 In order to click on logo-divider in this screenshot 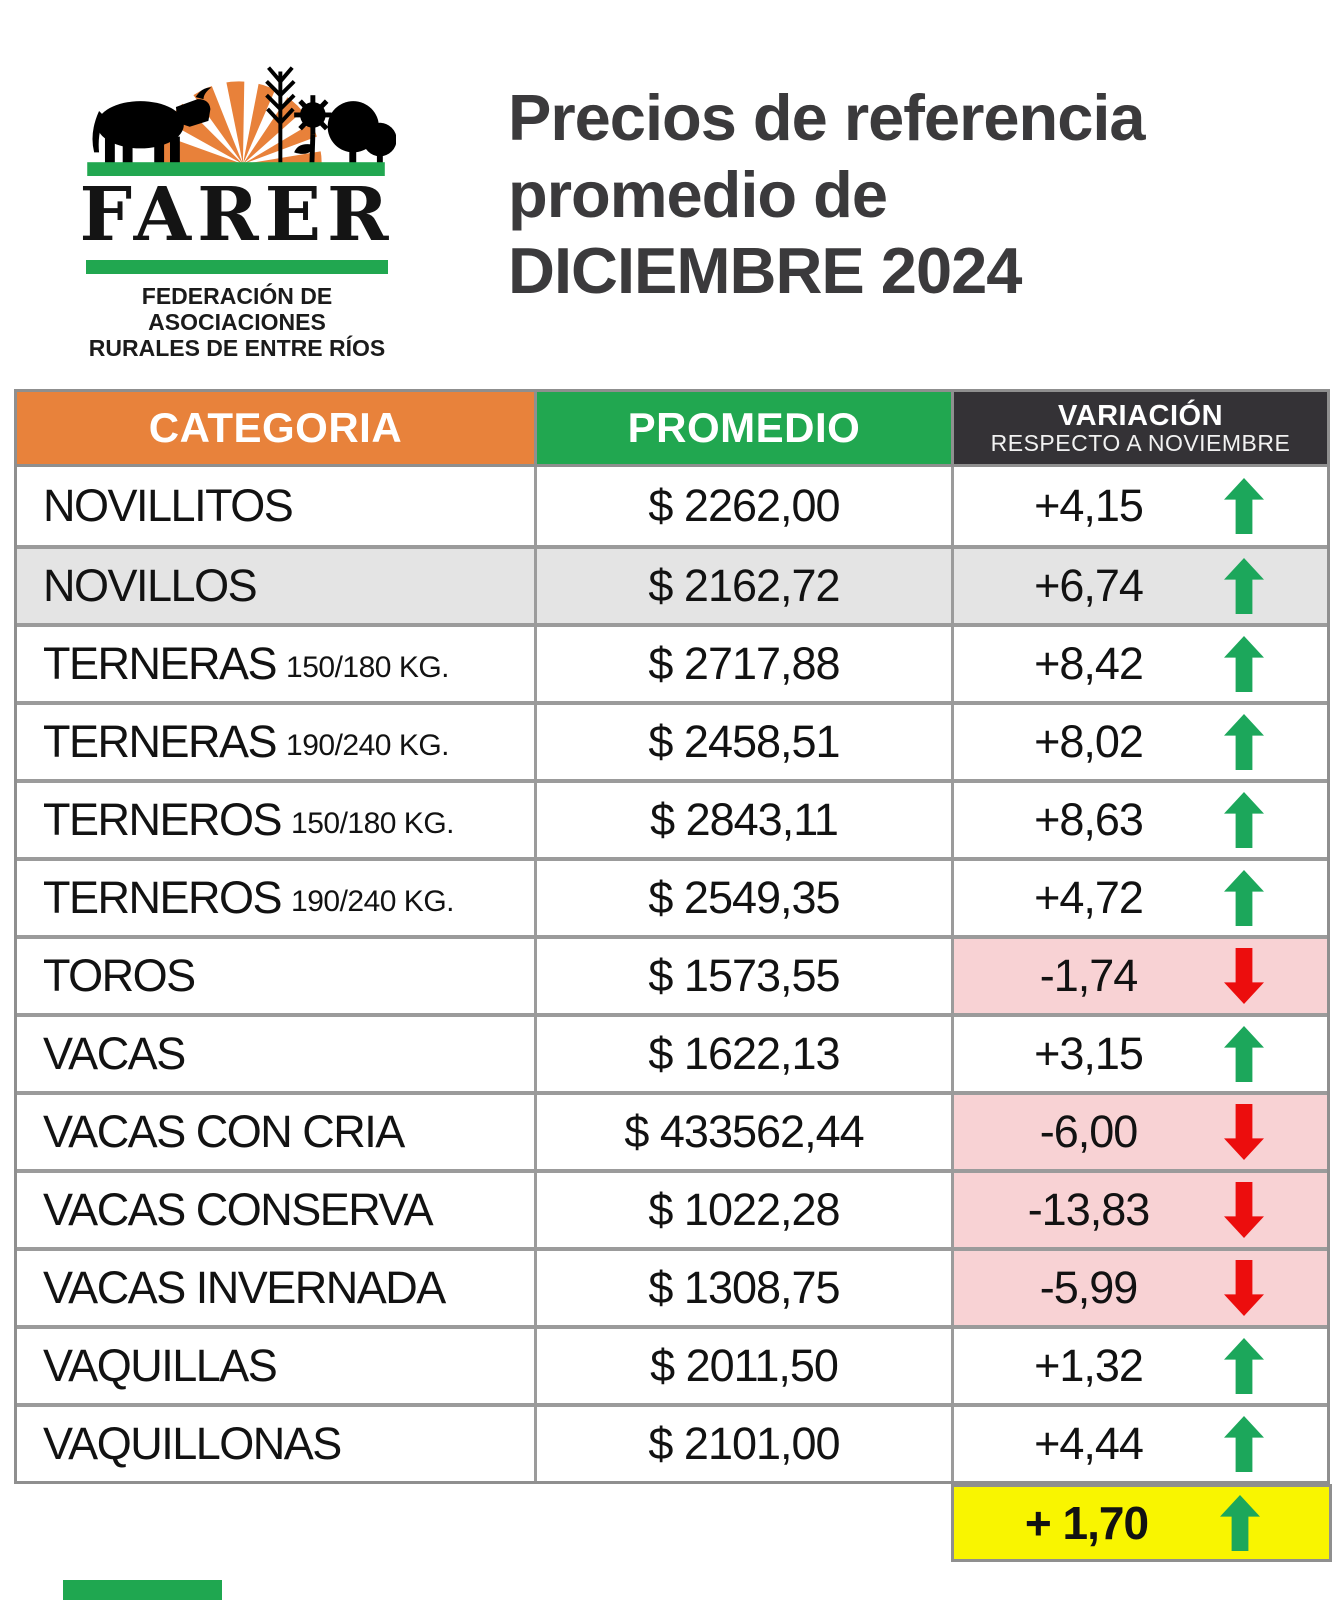, I will do `click(237, 267)`.